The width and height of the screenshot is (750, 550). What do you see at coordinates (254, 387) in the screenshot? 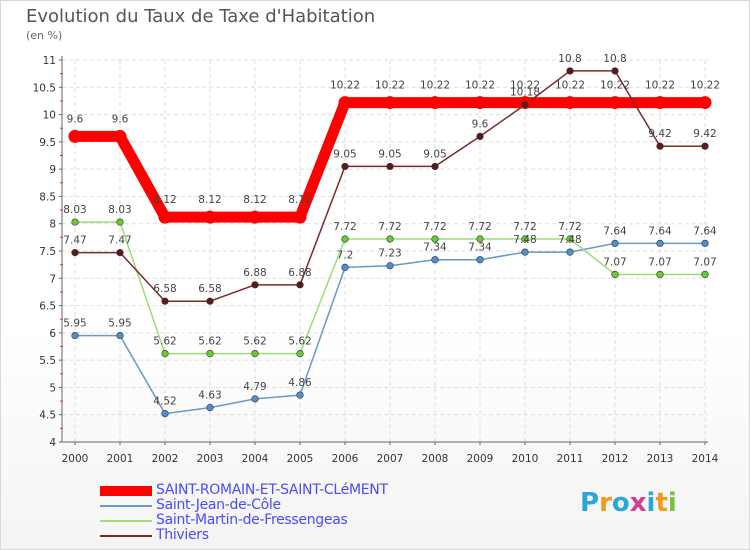
I see `data-label: 4.79` at bounding box center [254, 387].